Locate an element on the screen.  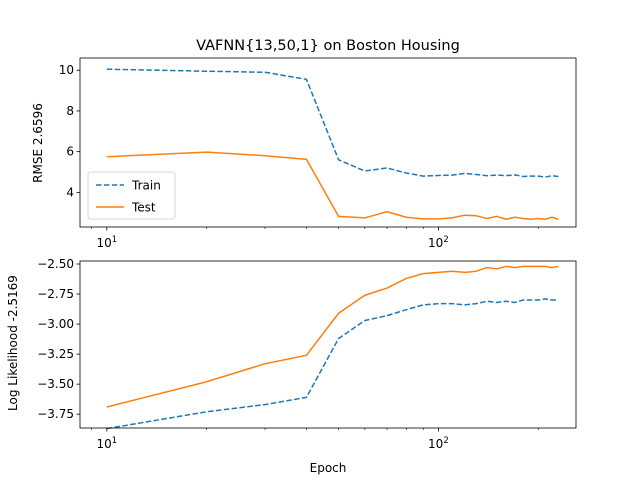
y-tick-label: 6 is located at coordinates (70, 152).